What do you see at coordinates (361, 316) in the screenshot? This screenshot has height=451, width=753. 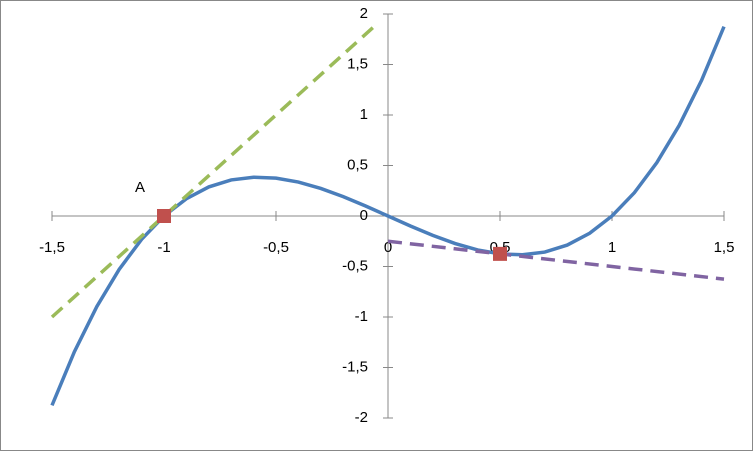 I see `y-tick-label: -1` at bounding box center [361, 316].